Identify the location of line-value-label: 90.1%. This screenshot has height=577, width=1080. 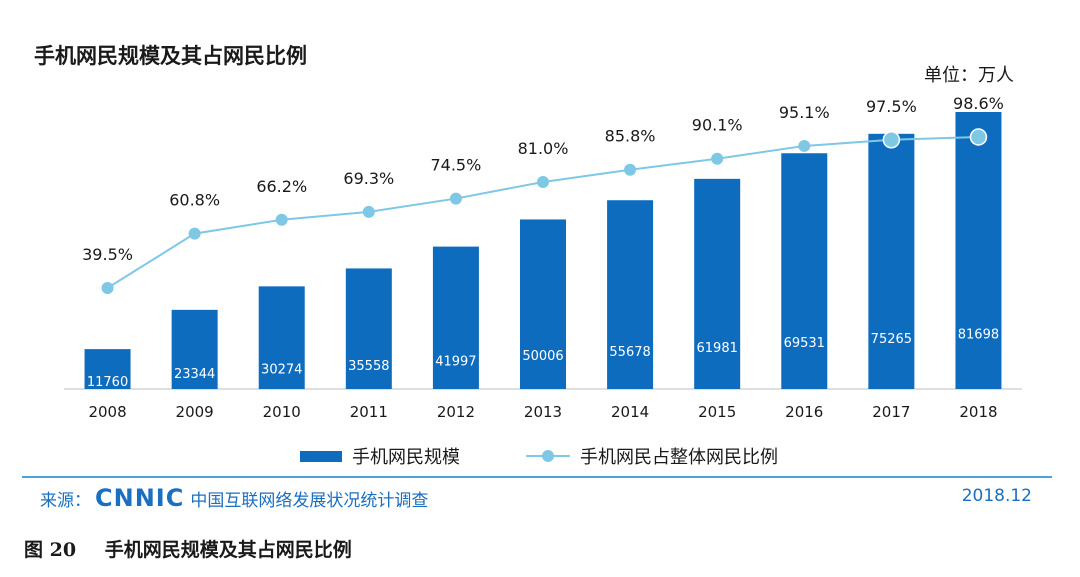
(717, 125).